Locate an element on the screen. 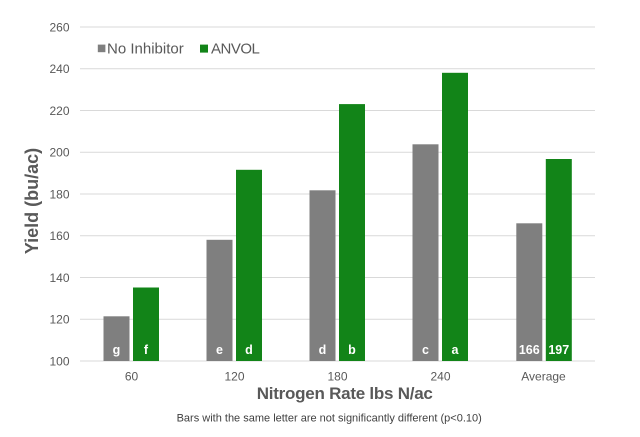  svg-text: f is located at coordinates (146, 350).